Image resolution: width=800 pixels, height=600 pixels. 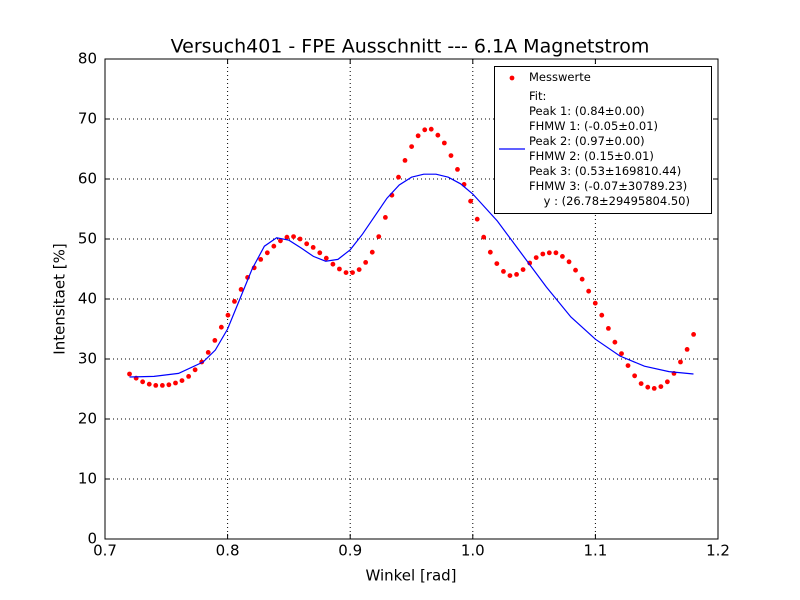 I want to click on legend-entry: Messwerte, so click(x=603, y=77).